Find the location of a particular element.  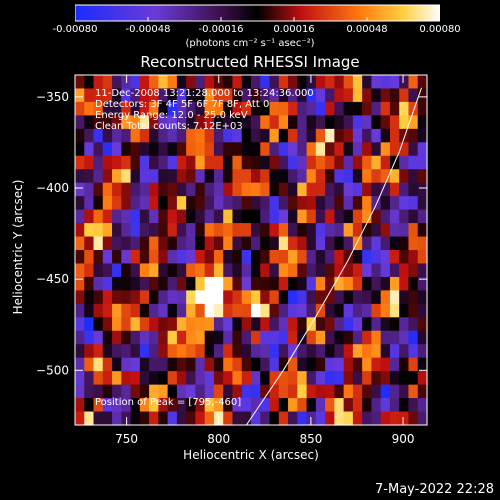

y-tick-label: −450 is located at coordinates (52, 279).